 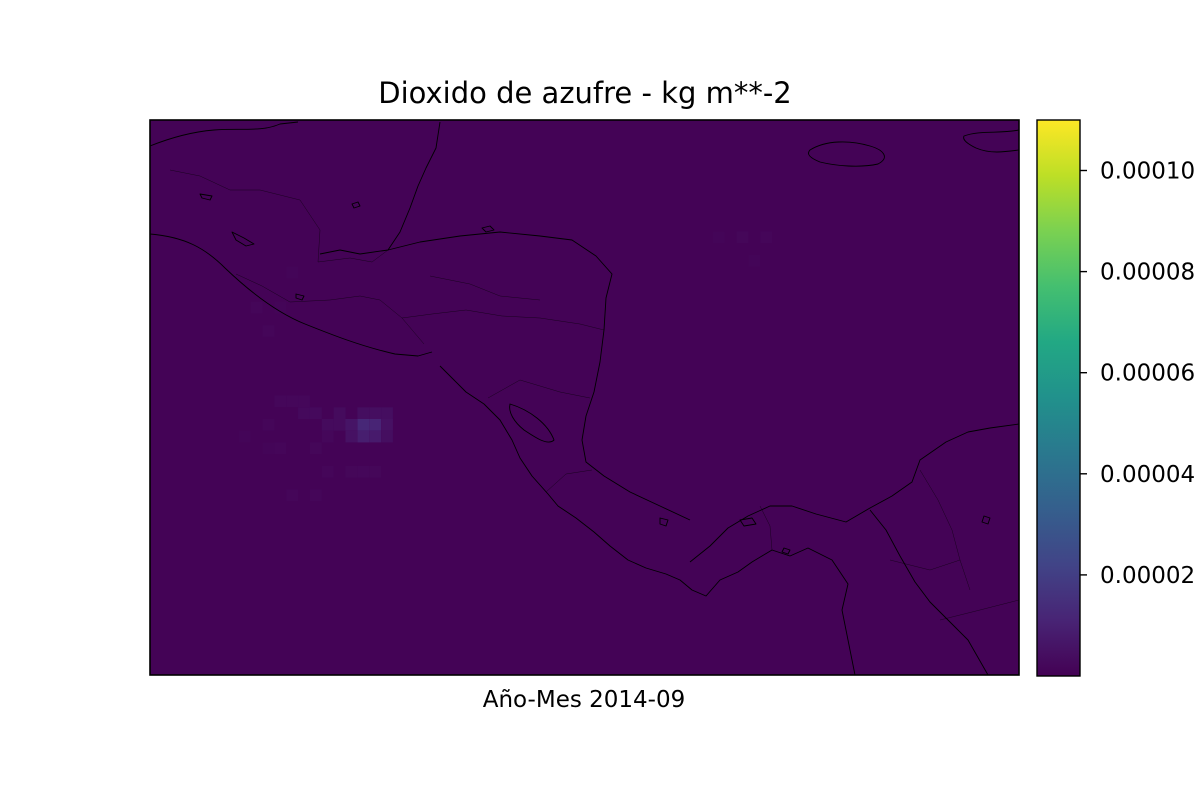 What do you see at coordinates (585, 93) in the screenshot?
I see `chart-title: Dioxido de azufre - kg m**-2` at bounding box center [585, 93].